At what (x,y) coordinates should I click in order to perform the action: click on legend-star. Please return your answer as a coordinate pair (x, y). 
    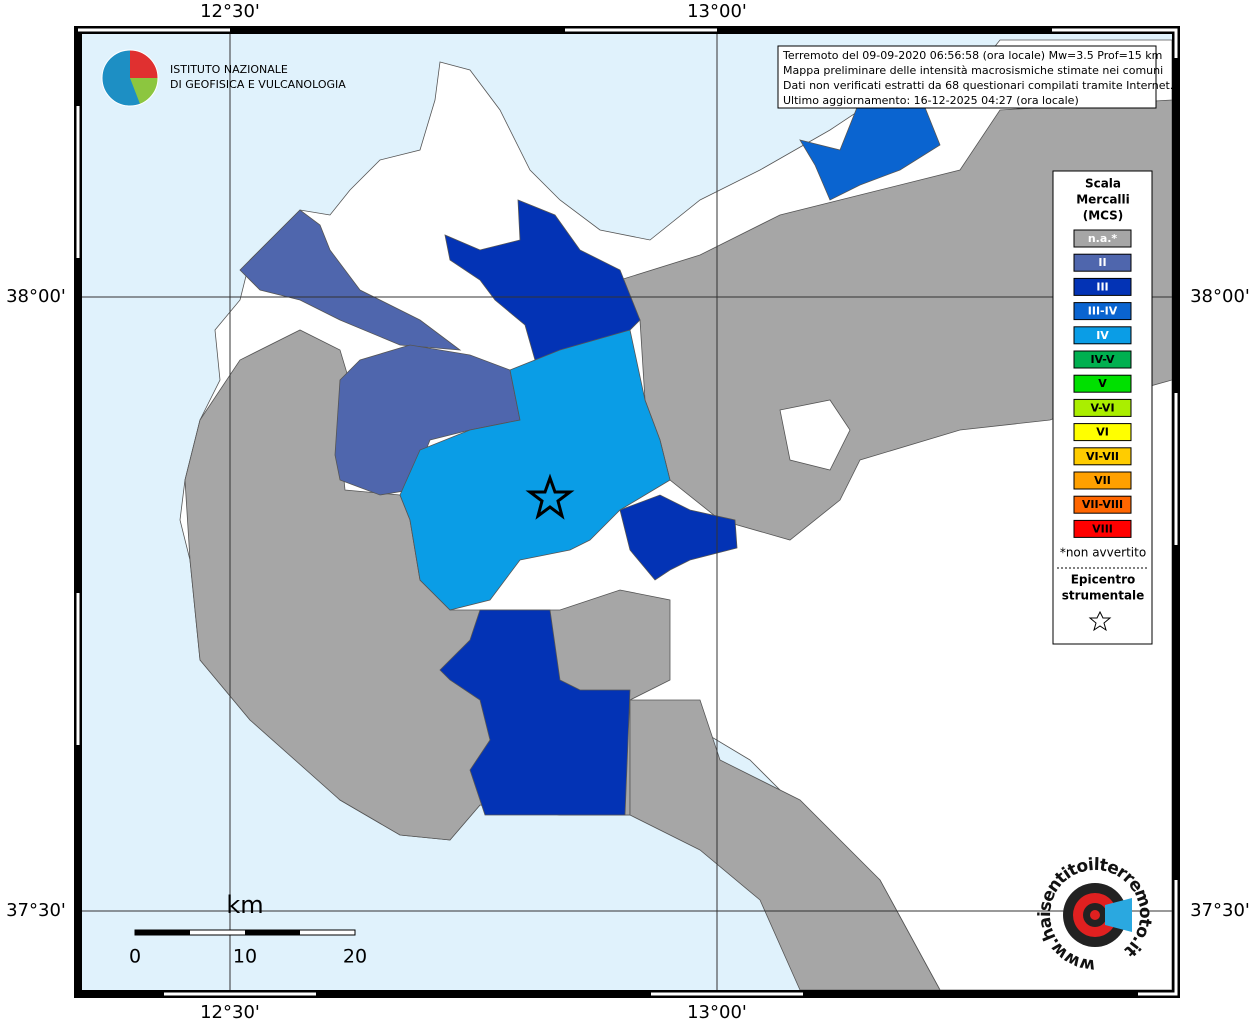
    Looking at the image, I should click on (1100, 621).